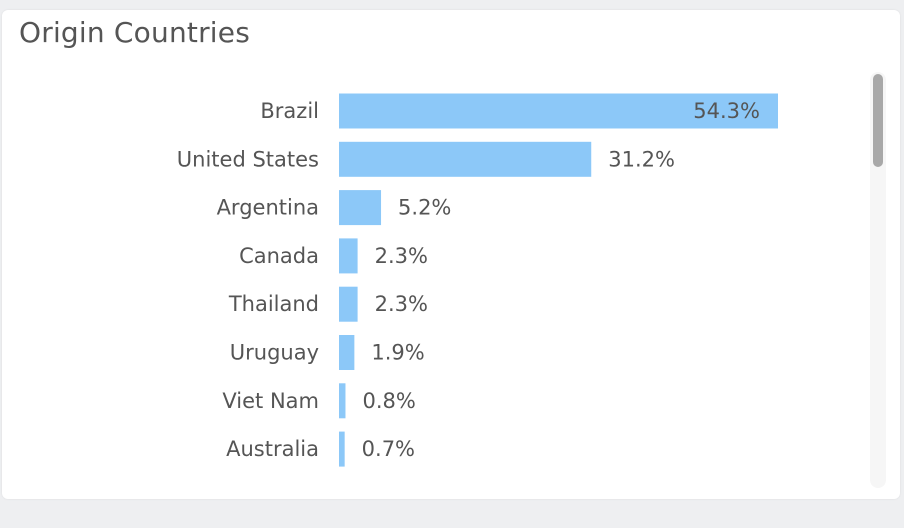 Image resolution: width=904 pixels, height=528 pixels. Describe the element at coordinates (268, 208) in the screenshot. I see `category-label: Argentina` at that location.